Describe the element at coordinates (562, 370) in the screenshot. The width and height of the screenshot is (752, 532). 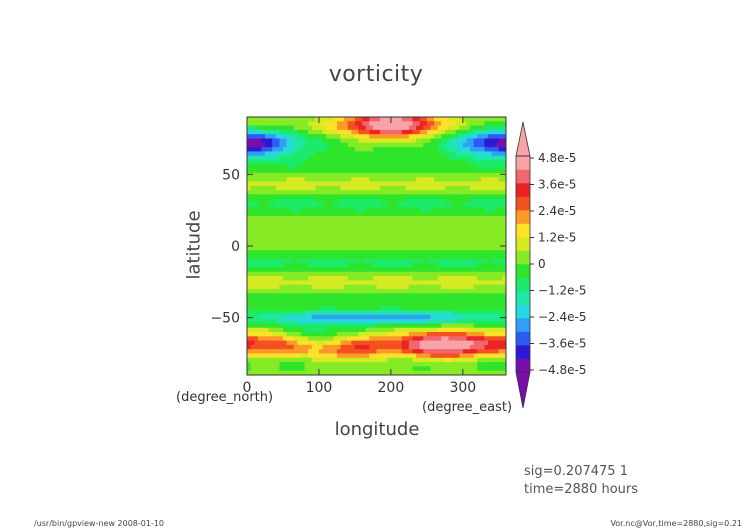
I see `colorbar-label: −4.8e-5` at that location.